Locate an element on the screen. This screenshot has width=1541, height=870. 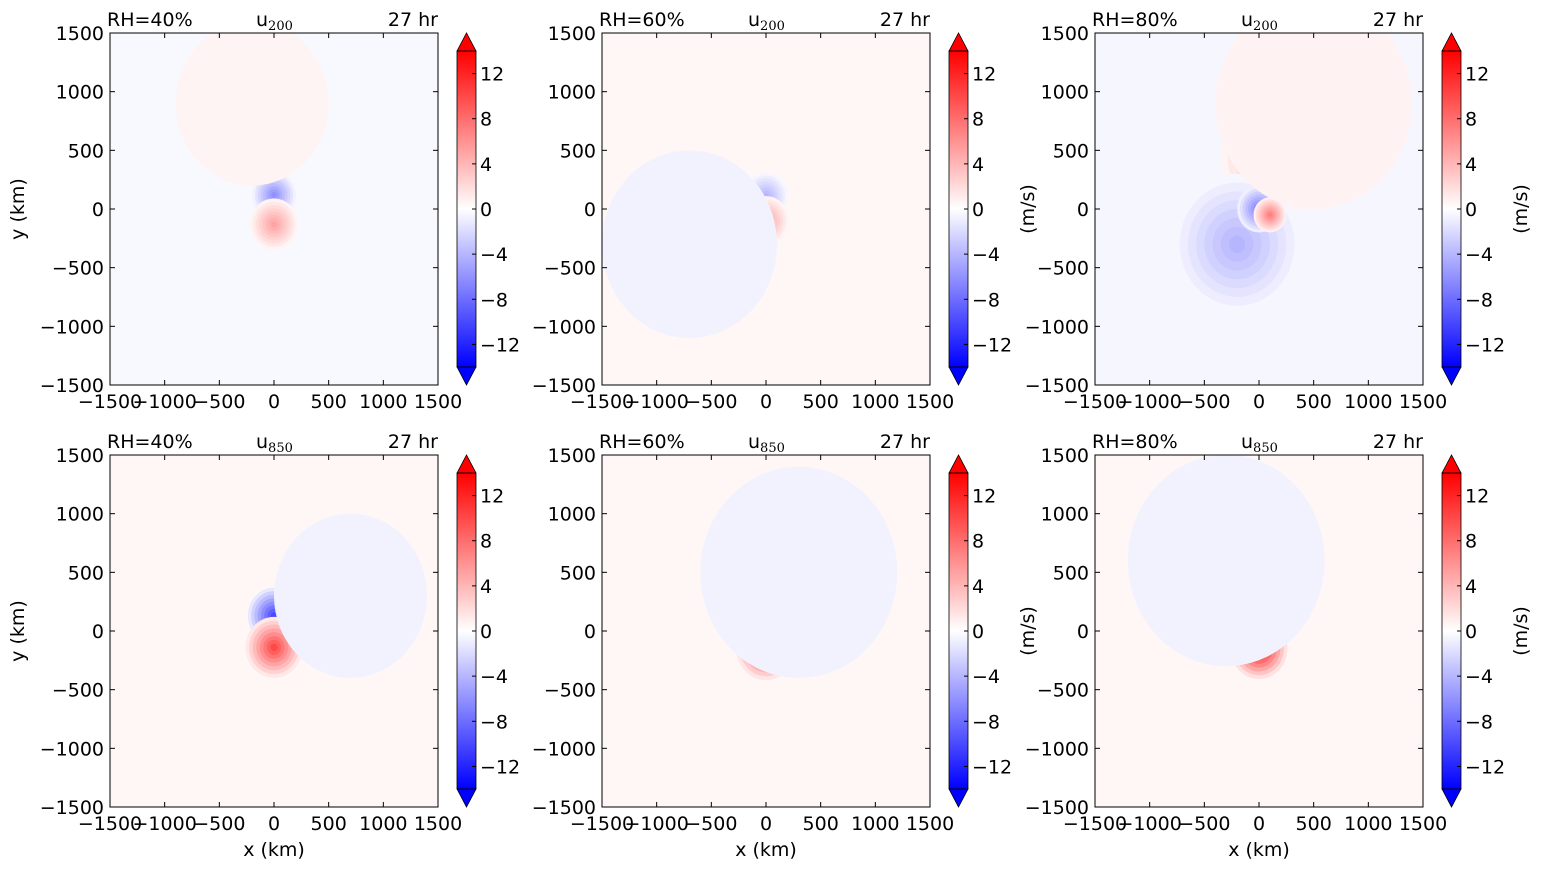
colorbar: 12 8 4 0 −4 −8 −12 (m/s) is located at coordinates (993, 209).